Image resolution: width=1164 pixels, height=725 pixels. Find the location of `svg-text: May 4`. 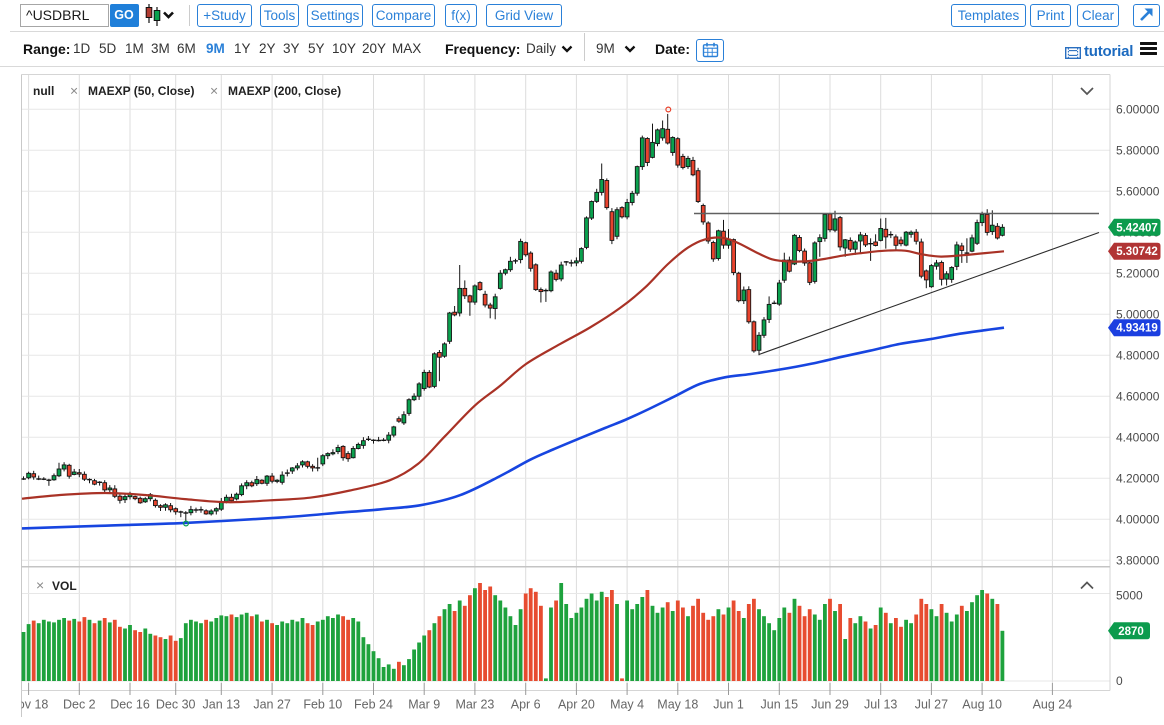

svg-text: May 4 is located at coordinates (627, 705).